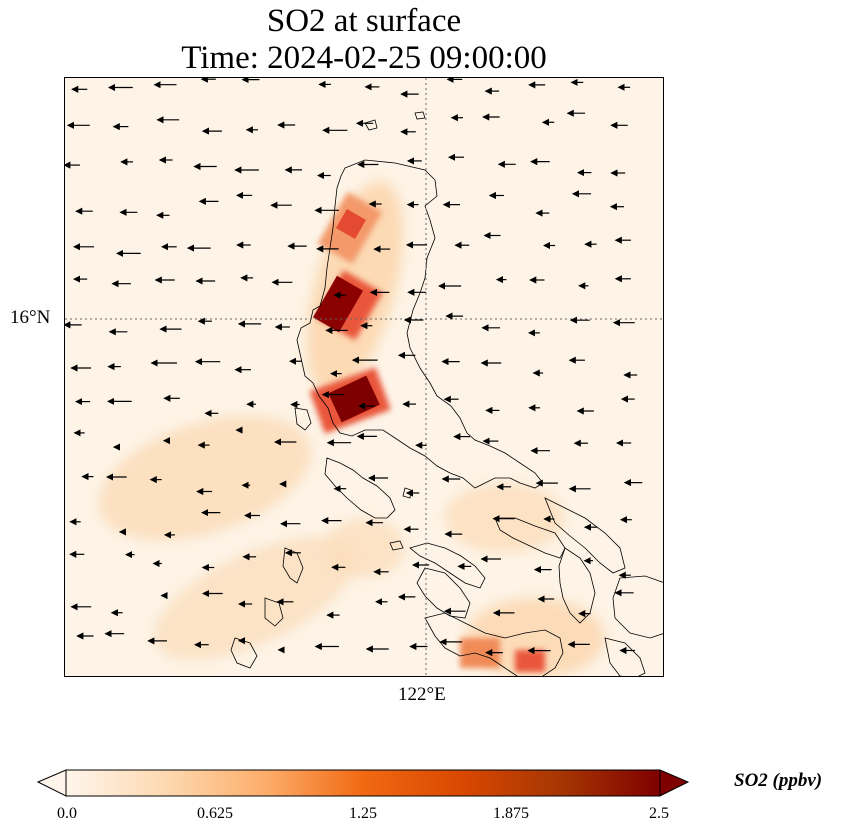 This screenshot has width=841, height=836. What do you see at coordinates (67, 813) in the screenshot?
I see `colorbar-tick-label: 0.0` at bounding box center [67, 813].